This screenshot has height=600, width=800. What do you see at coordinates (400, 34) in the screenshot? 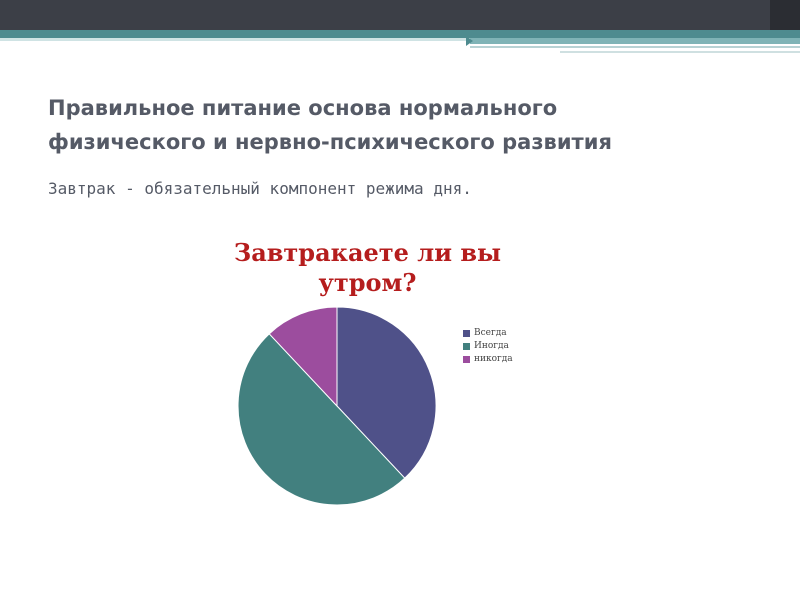
I see `header-accent-band` at bounding box center [400, 34].